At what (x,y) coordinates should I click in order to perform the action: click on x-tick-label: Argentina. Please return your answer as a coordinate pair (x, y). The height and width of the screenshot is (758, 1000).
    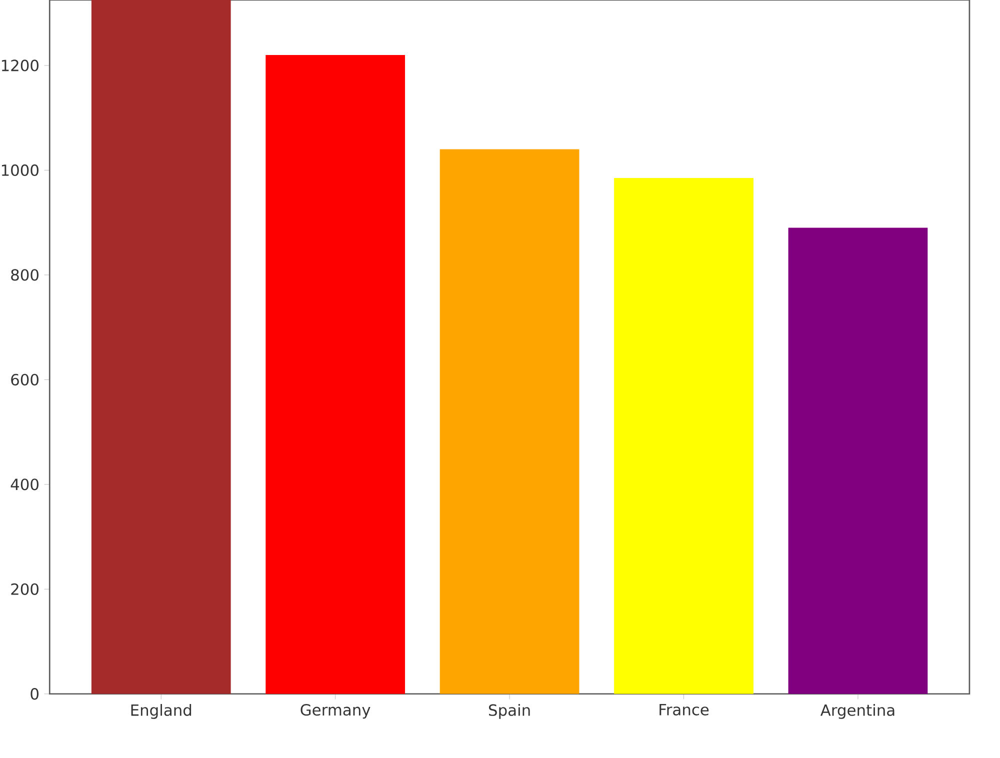
    Looking at the image, I should click on (857, 712).